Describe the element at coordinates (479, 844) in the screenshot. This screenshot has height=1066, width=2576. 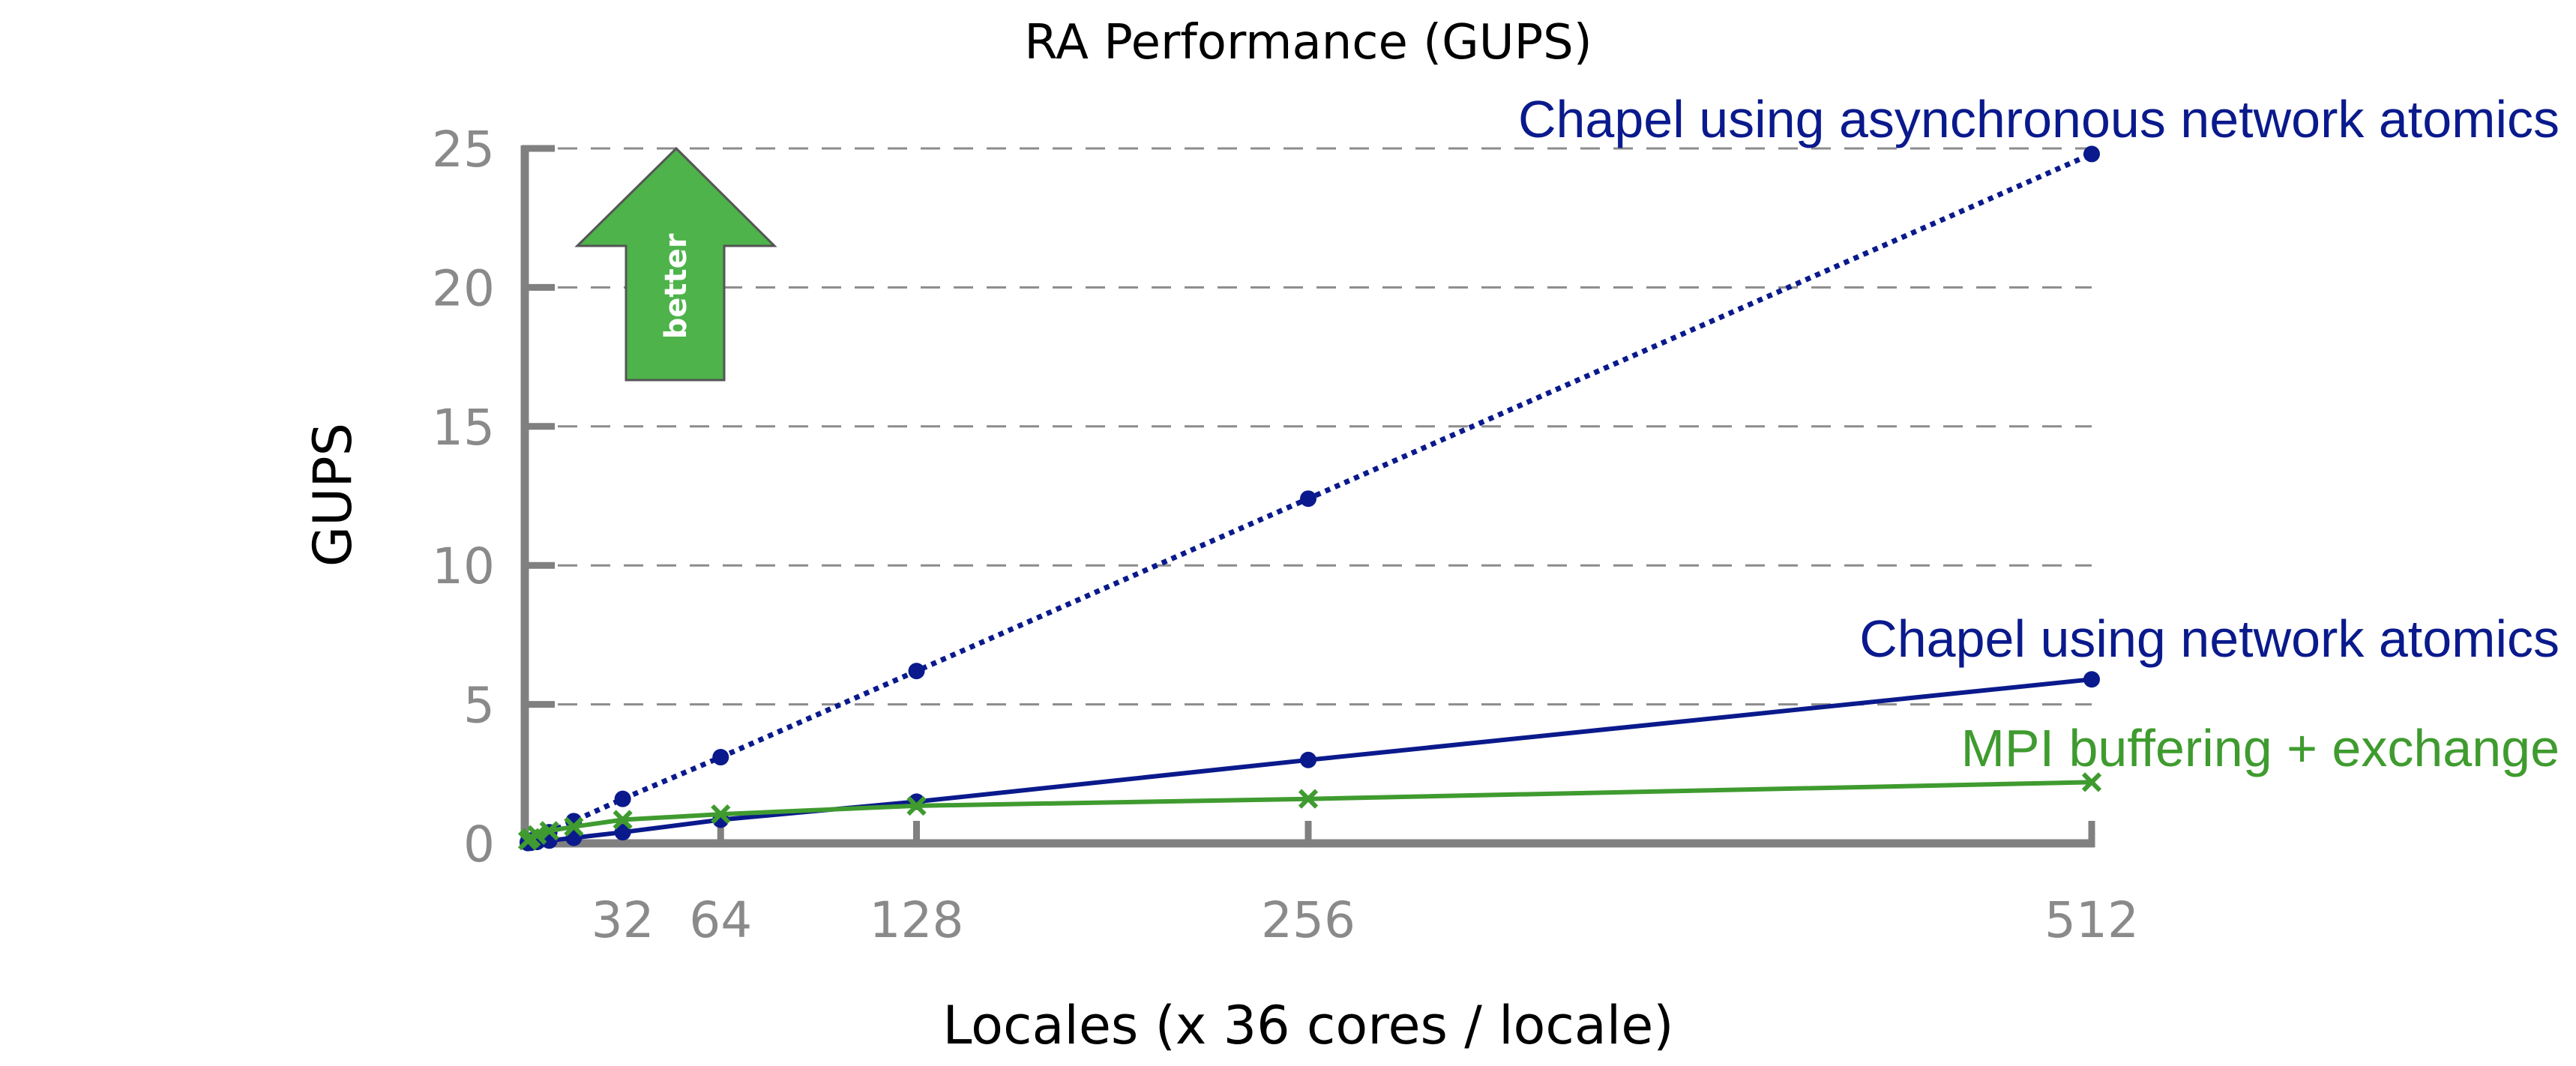
I see `y-tick-label: 0` at that location.